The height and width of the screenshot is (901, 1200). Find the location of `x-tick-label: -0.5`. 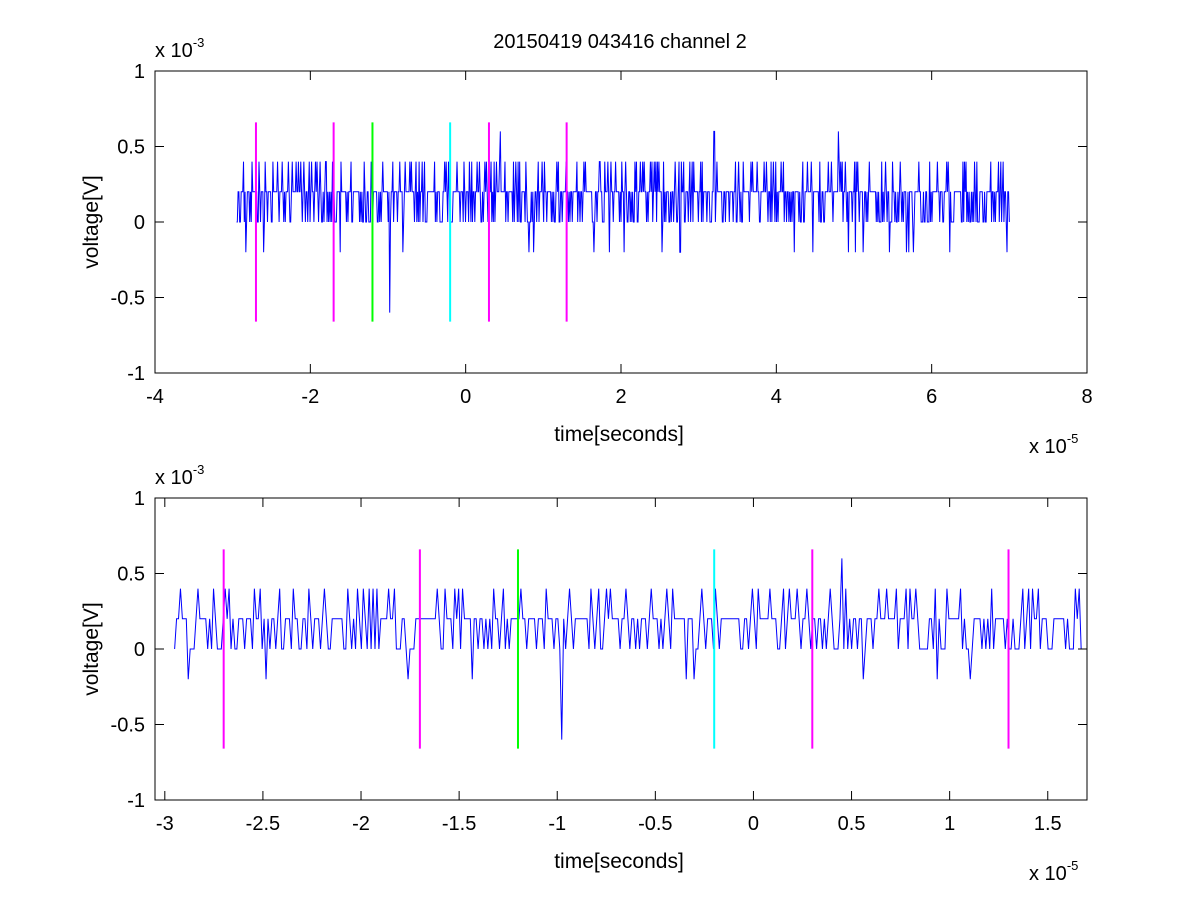

x-tick-label: -0.5 is located at coordinates (655, 824).